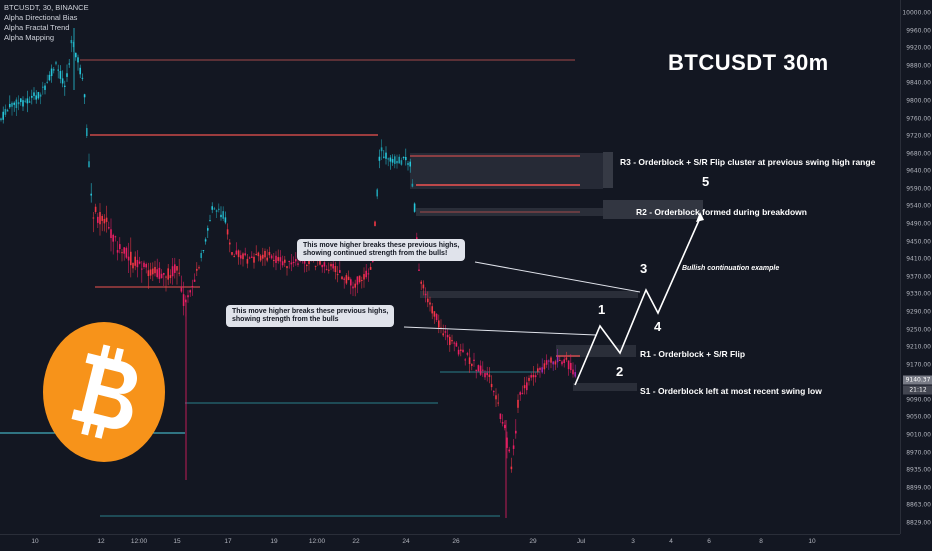 The height and width of the screenshot is (551, 932). Describe the element at coordinates (918, 48) in the screenshot. I see `price-tick: 9920.00` at that location.